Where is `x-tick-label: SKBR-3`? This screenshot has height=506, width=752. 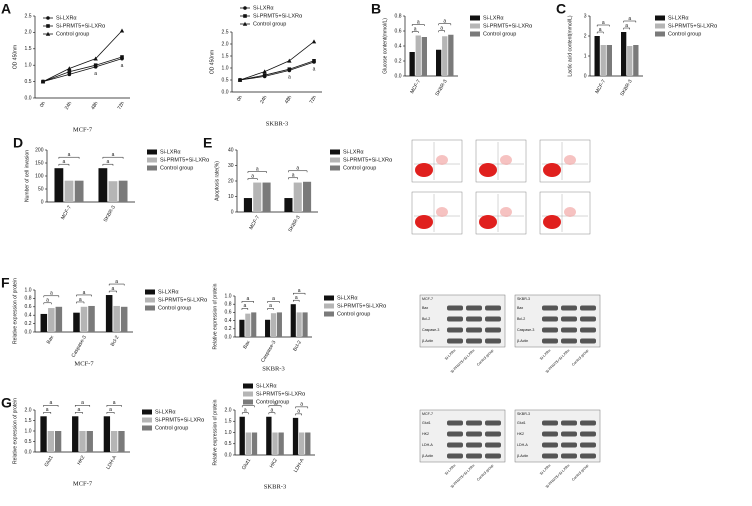 x-tick-label: SKBR-3 is located at coordinates (441, 87).